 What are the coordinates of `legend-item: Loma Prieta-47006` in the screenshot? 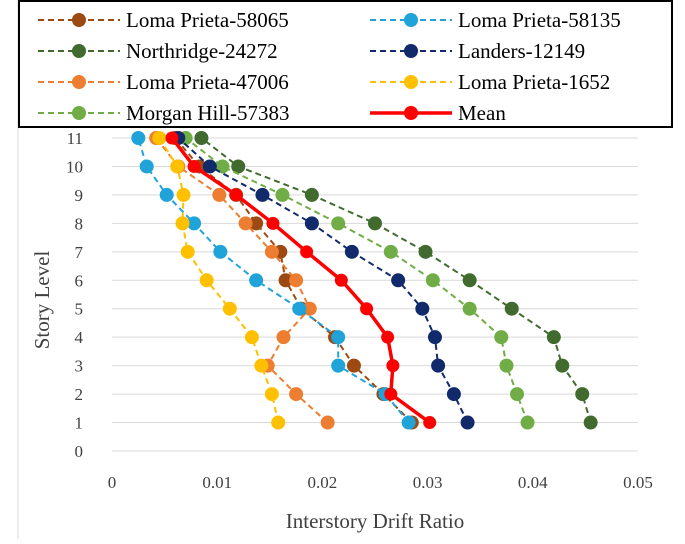 It's located at (163, 82).